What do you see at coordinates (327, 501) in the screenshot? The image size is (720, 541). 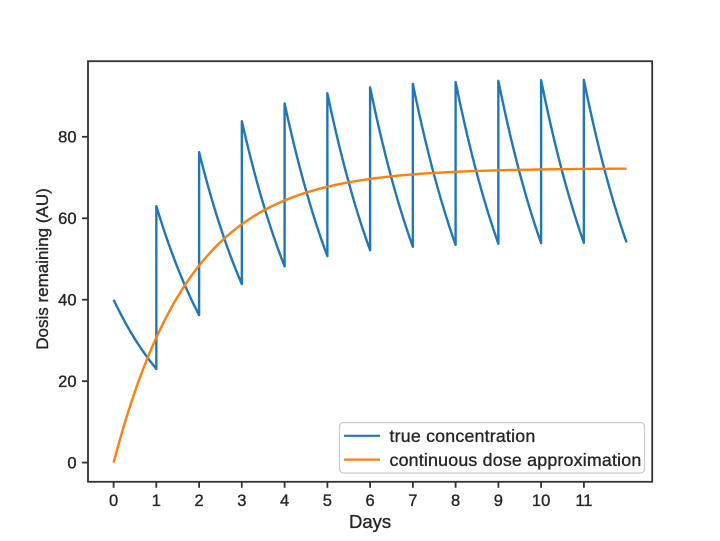 I see `svg-text: 5` at bounding box center [327, 501].